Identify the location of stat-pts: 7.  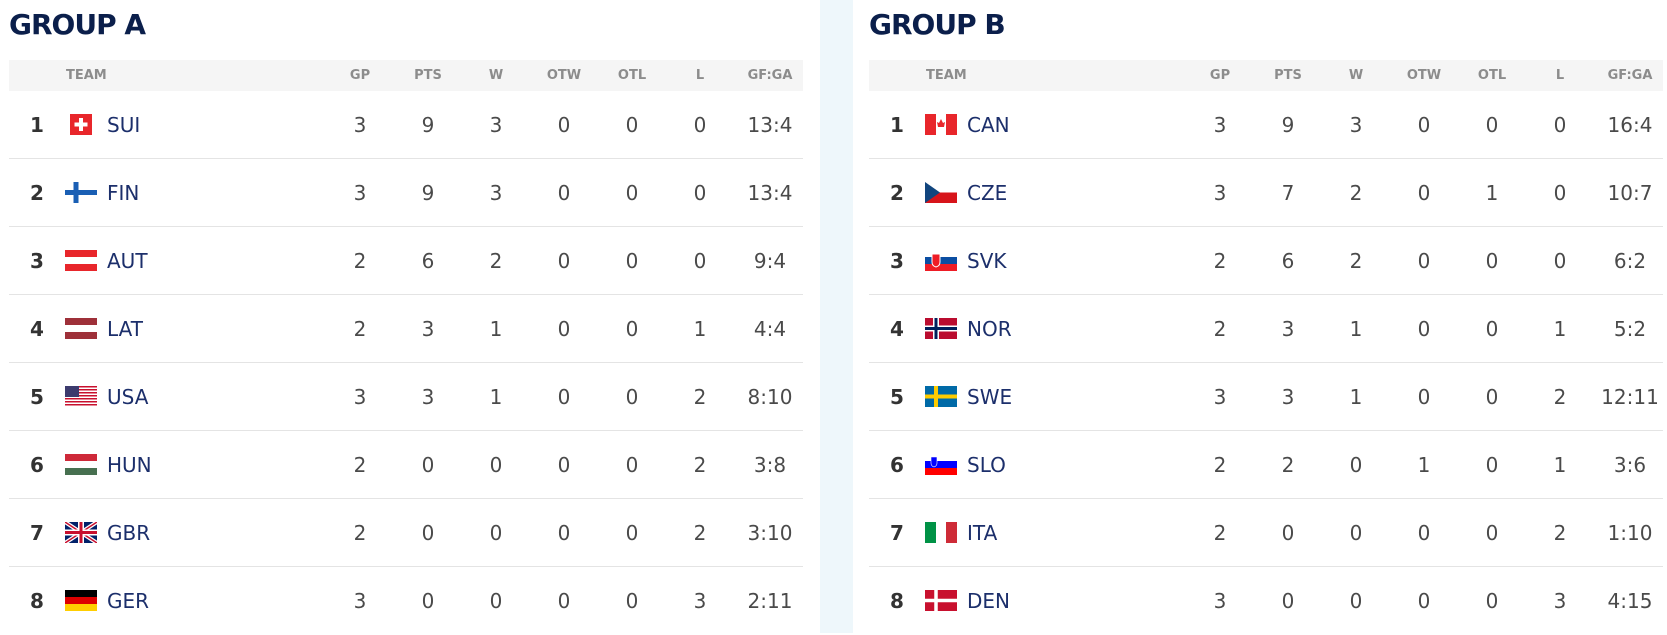
(1288, 193).